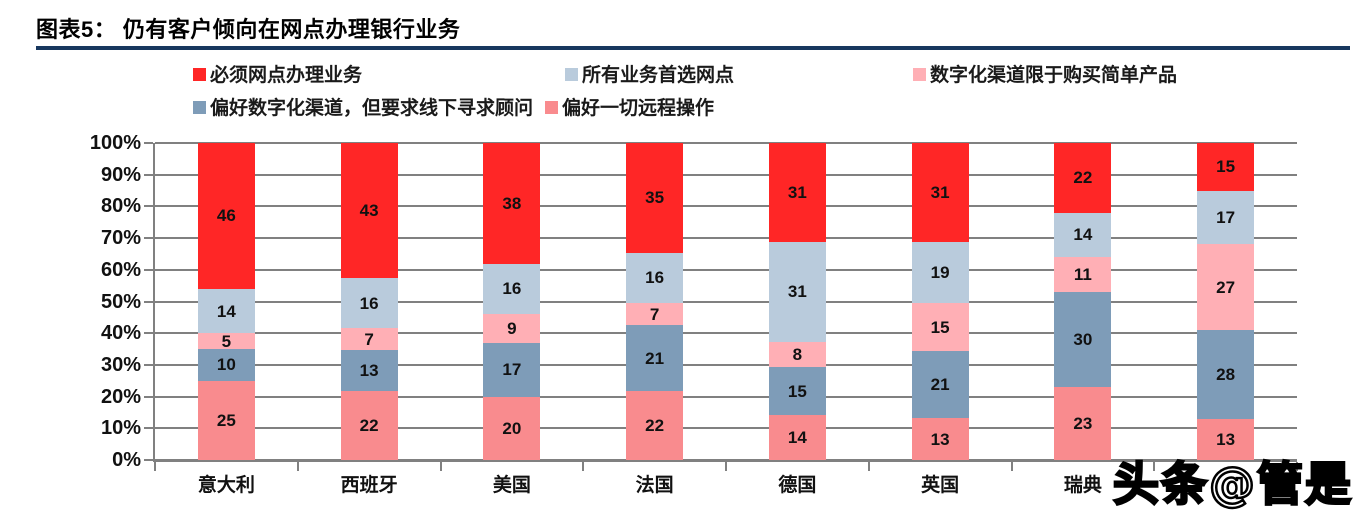  Describe the element at coordinates (1083, 274) in the screenshot. I see `bar-segment: 11` at that location.